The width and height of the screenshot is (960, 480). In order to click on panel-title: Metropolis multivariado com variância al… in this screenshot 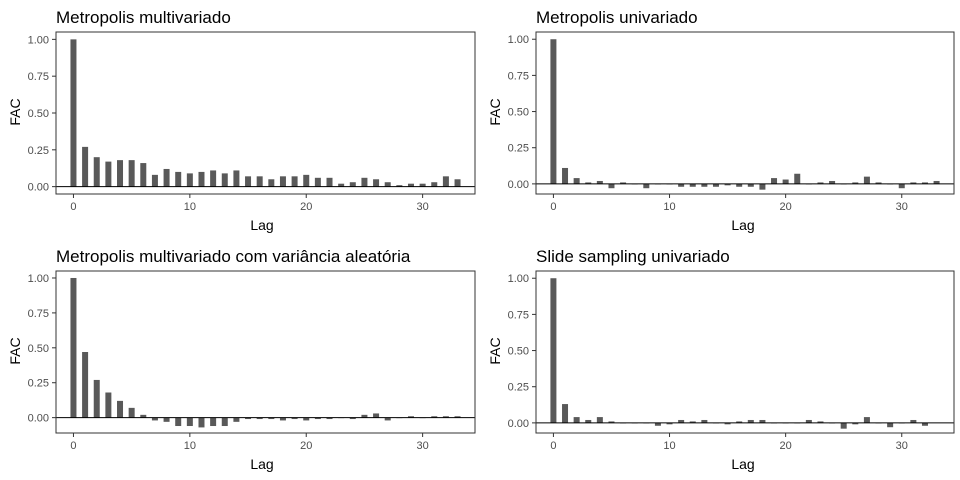, I will do `click(233, 256)`.